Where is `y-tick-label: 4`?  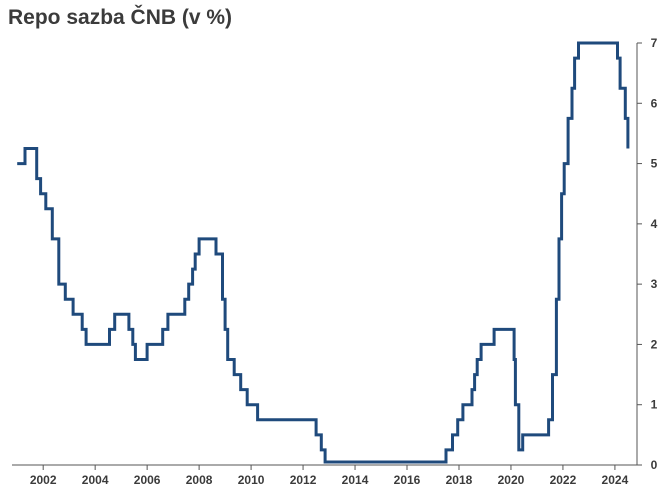
y-tick-label: 4 is located at coordinates (654, 224).